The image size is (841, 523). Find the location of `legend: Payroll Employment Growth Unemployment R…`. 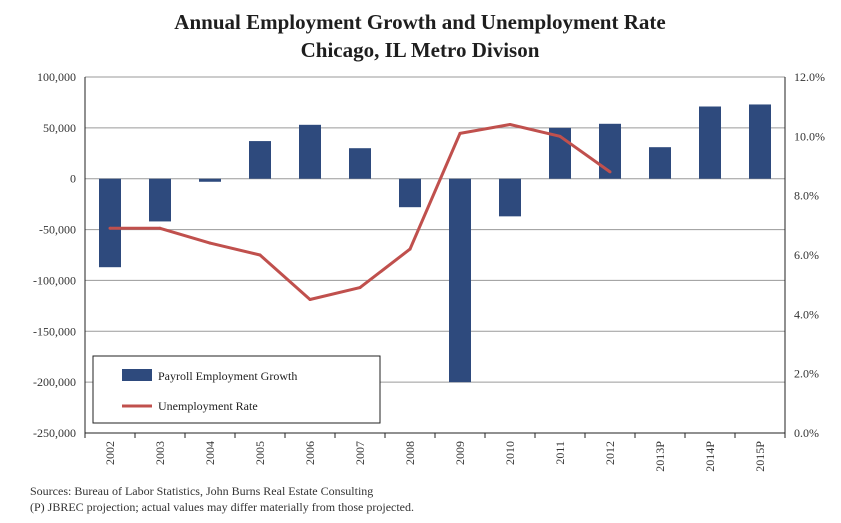

legend: Payroll Employment Growth Unemployment R… is located at coordinates (236, 389).